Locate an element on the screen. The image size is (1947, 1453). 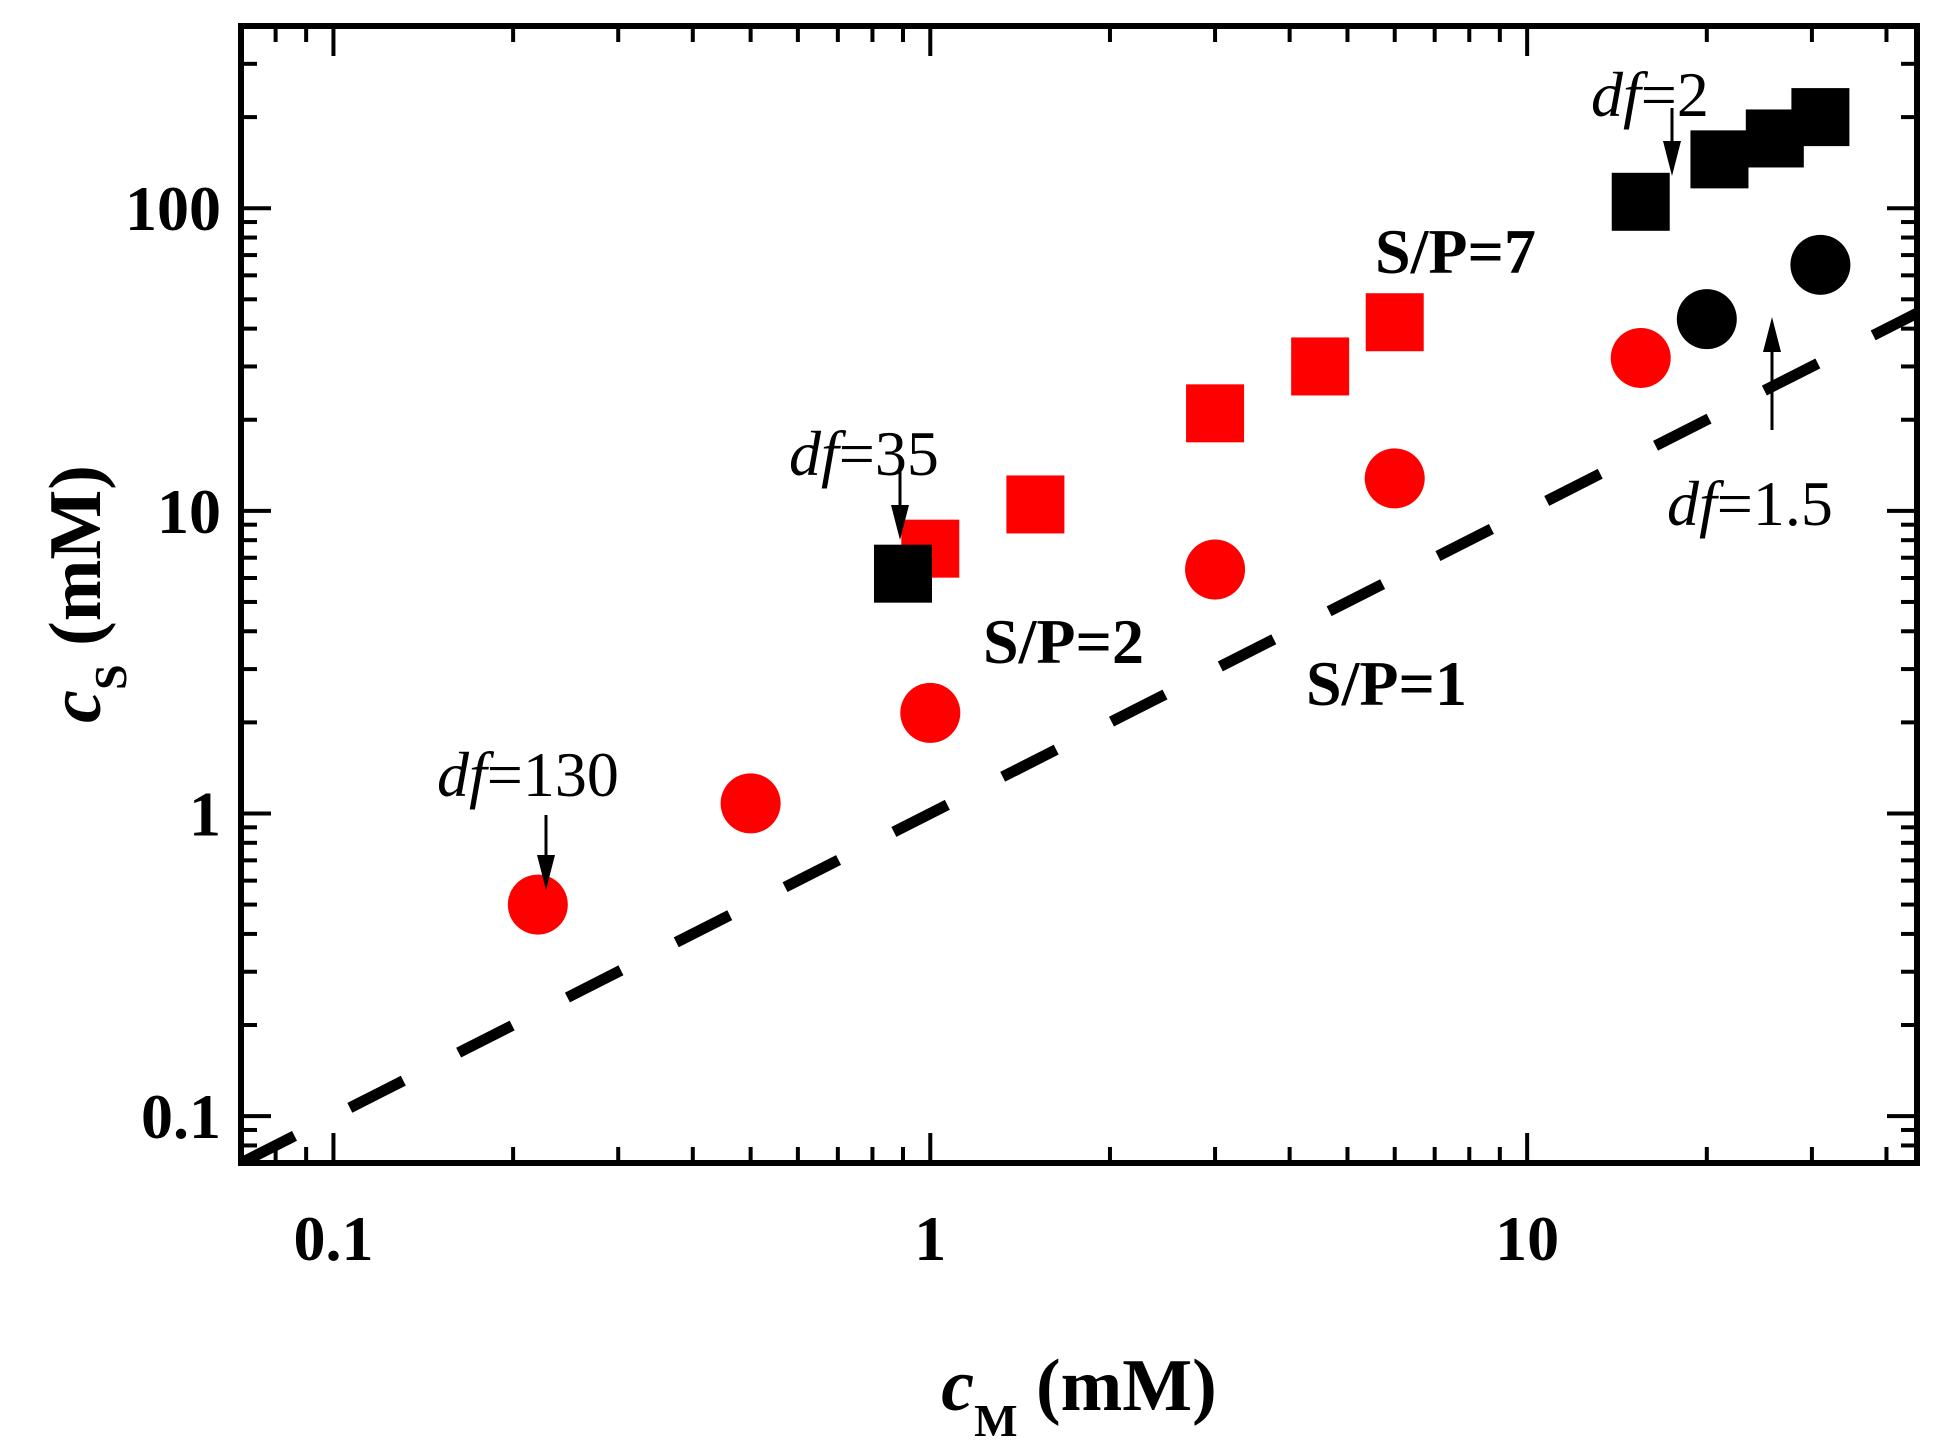
annotation-sp2: S/P=2 is located at coordinates (1063, 641).